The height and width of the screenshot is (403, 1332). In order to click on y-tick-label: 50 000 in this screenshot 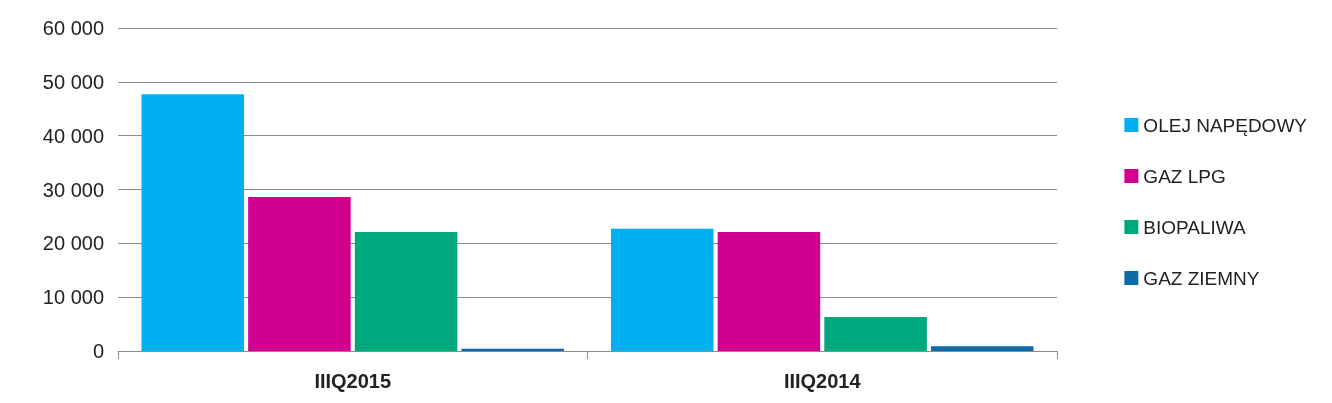, I will do `click(73, 81)`.